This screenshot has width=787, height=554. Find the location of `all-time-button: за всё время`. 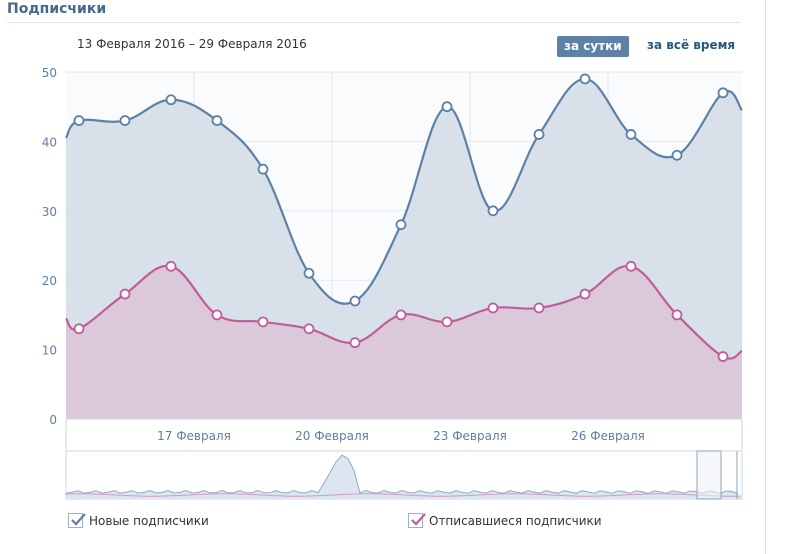

all-time-button: за всё время is located at coordinates (691, 45).